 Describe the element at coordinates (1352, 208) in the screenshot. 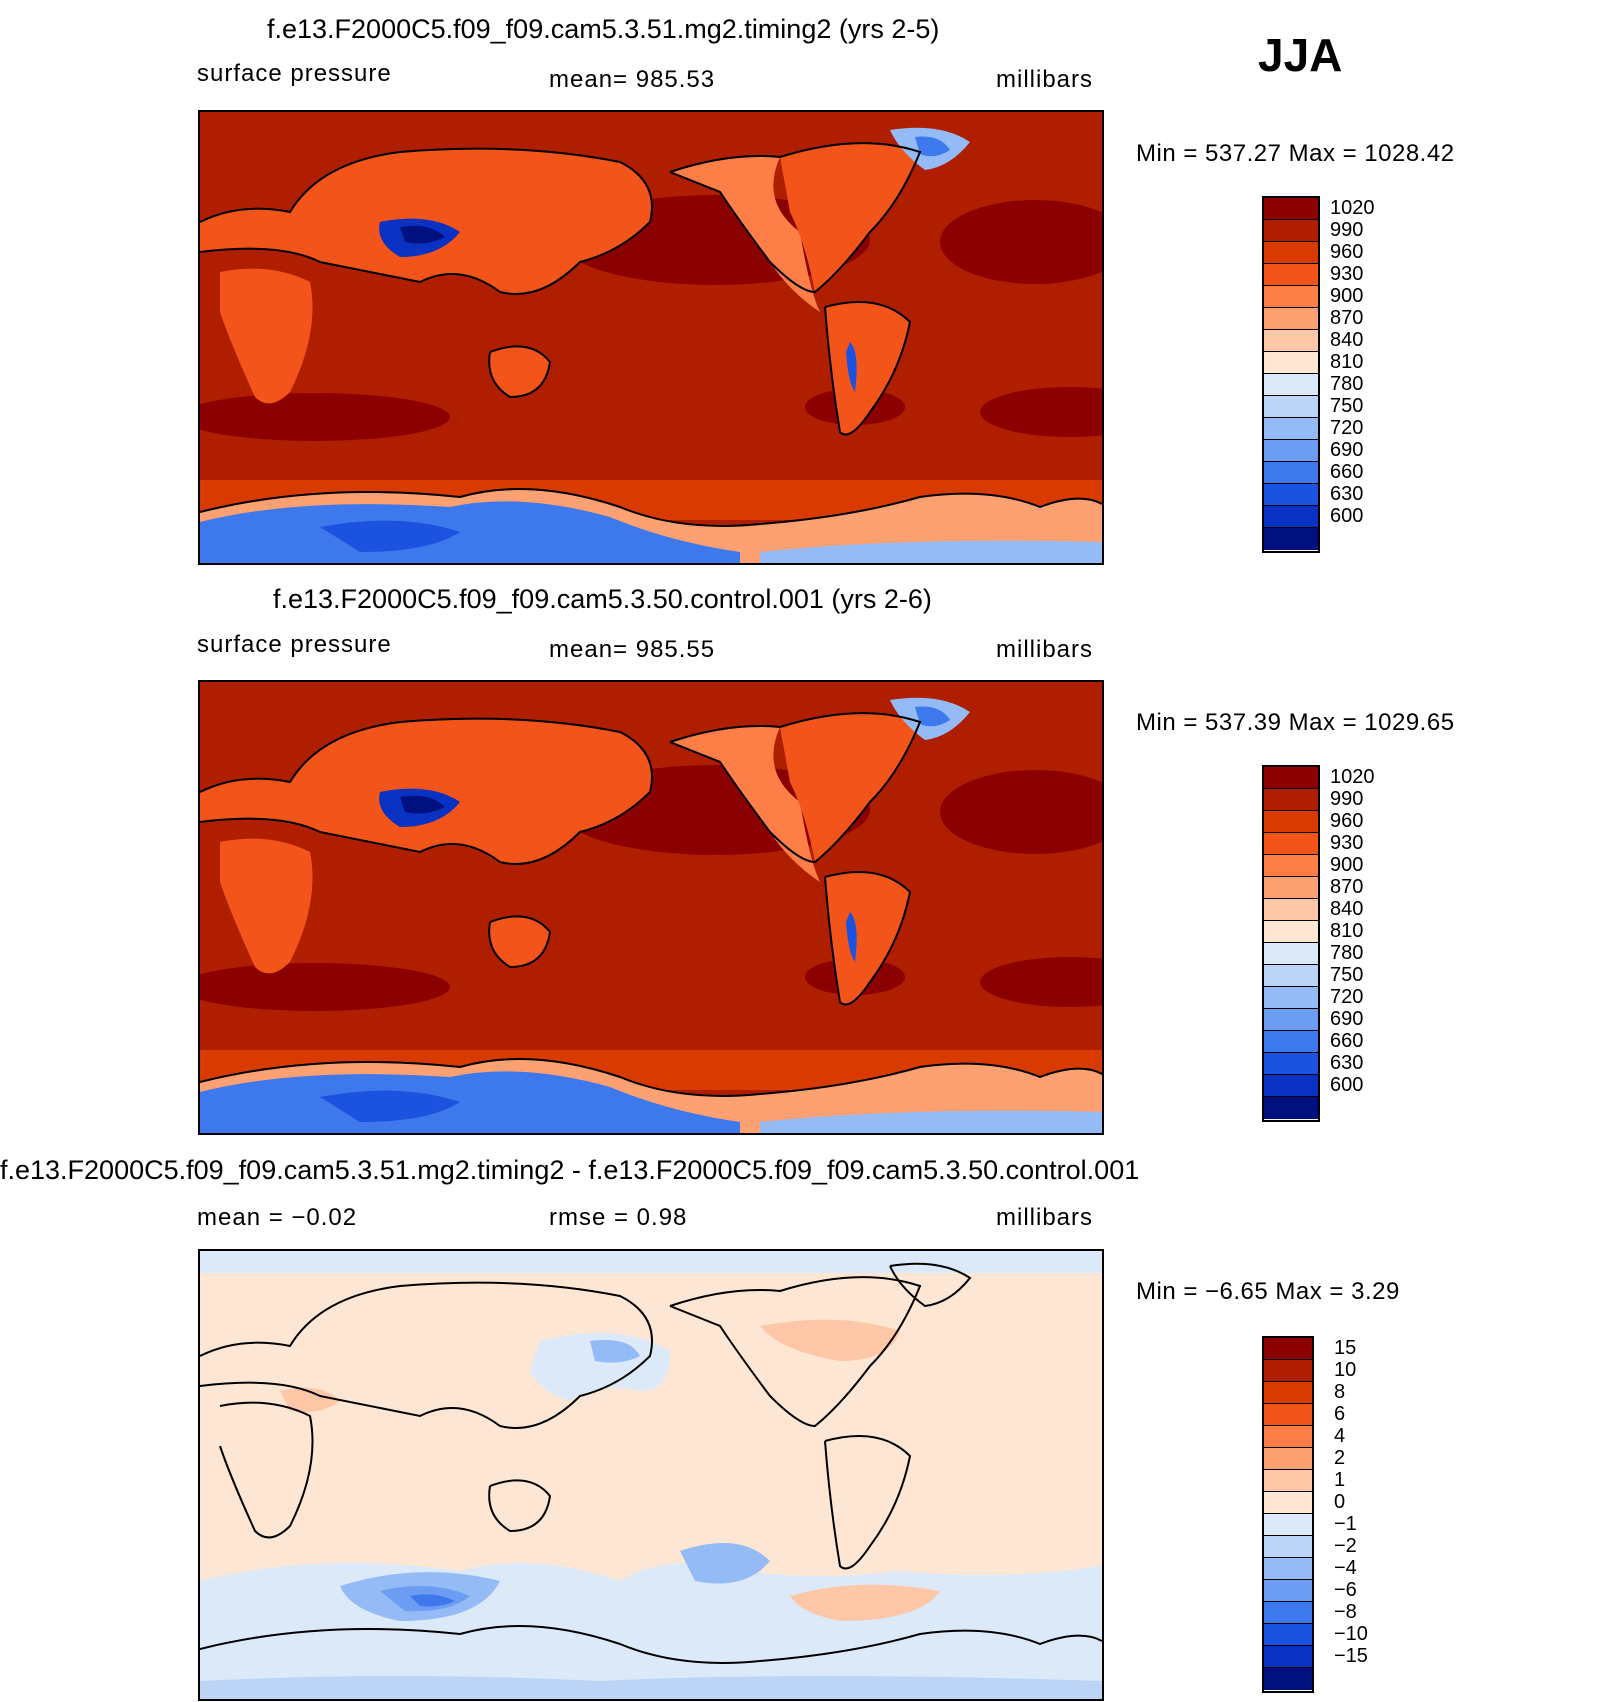

I see `colorbar-tick-label: 1020` at that location.